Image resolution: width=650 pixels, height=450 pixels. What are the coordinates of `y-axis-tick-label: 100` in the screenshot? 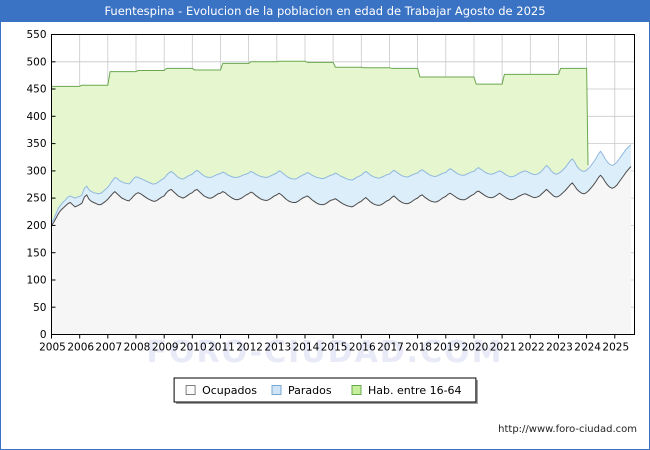 It's located at (36, 281).